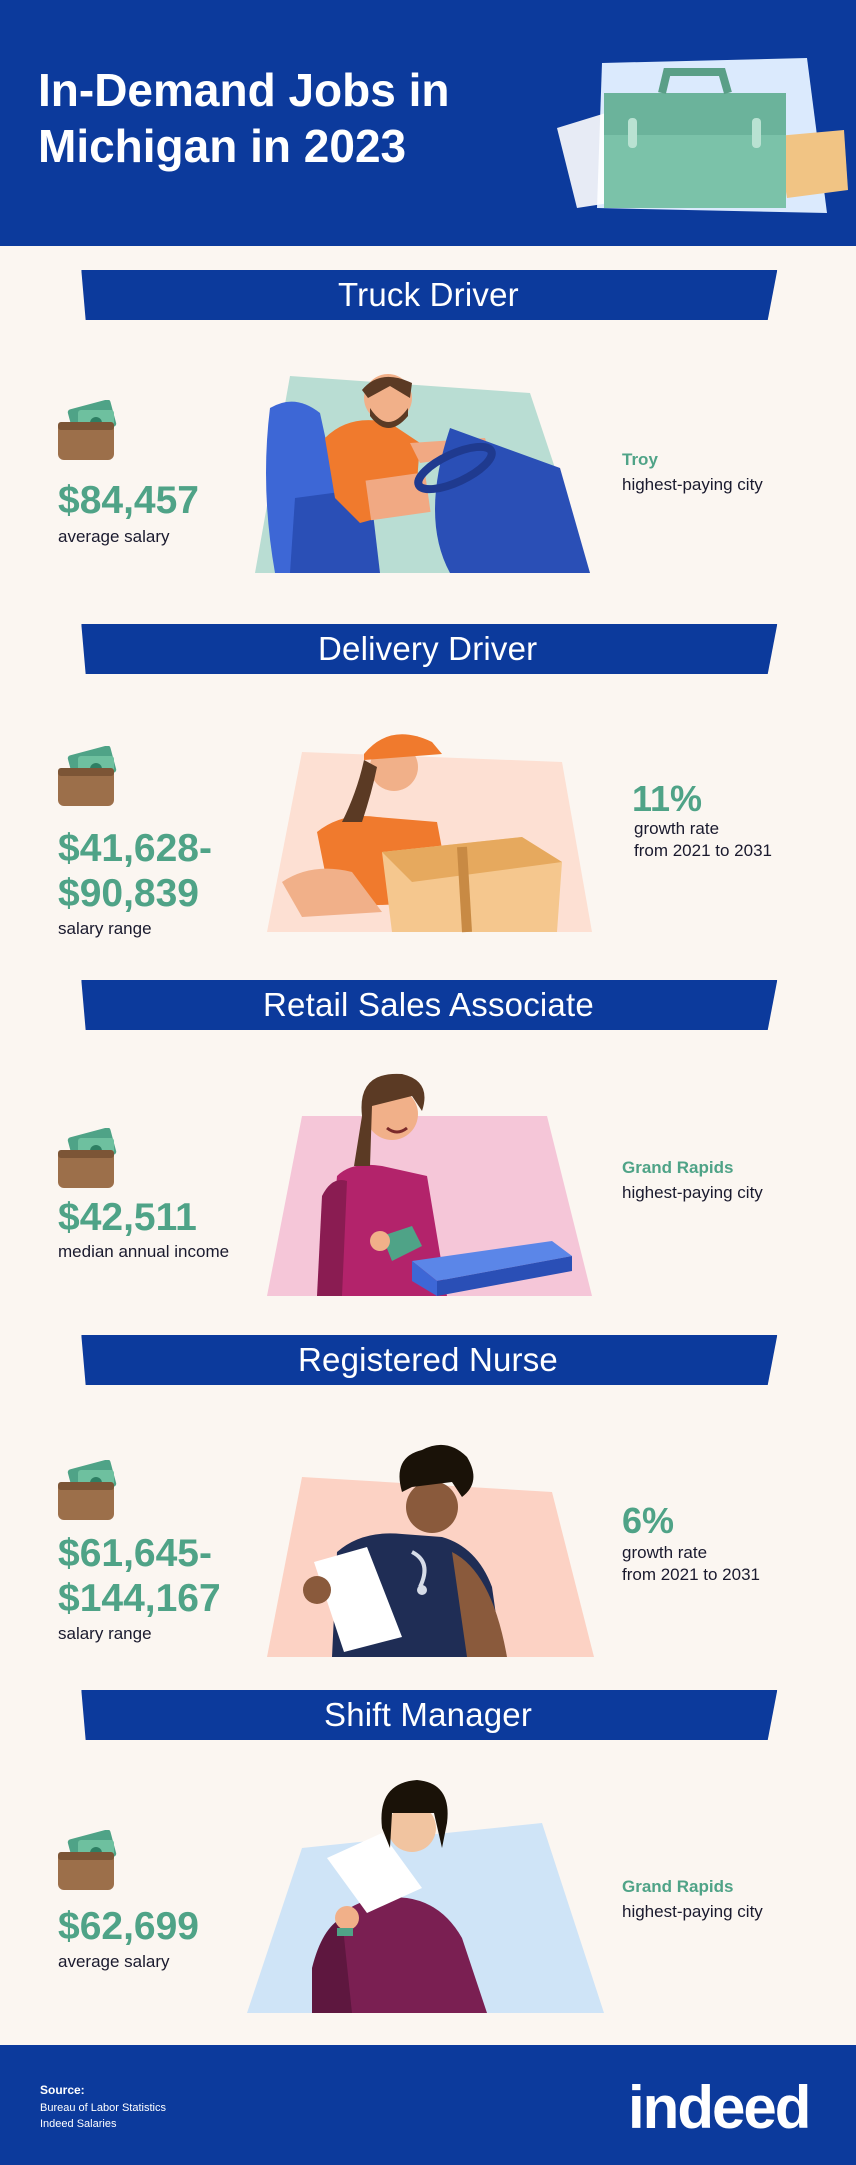 This screenshot has width=856, height=2165. I want to click on shift-manager-illustration, so click(425, 1896).